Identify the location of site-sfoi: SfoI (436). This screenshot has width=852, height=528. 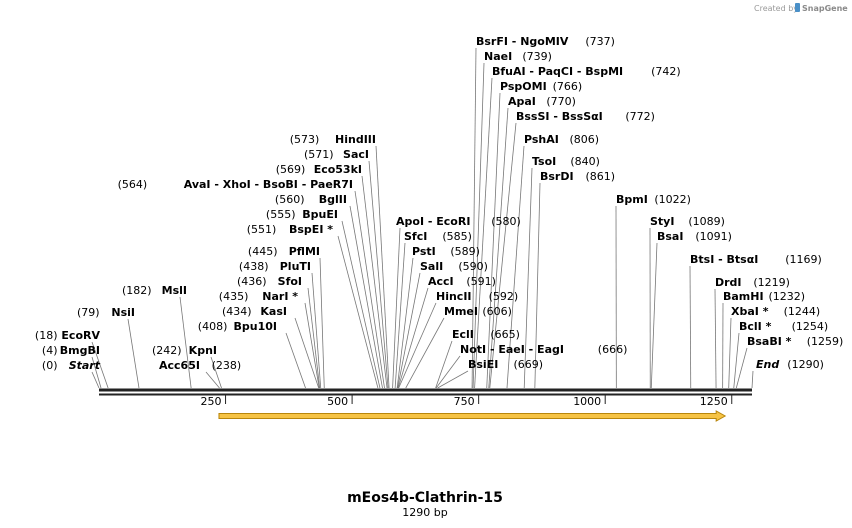
(269, 281).